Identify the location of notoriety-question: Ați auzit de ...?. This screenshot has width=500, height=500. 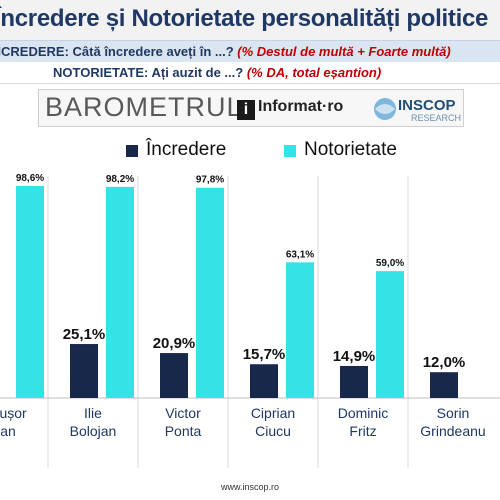
(197, 72).